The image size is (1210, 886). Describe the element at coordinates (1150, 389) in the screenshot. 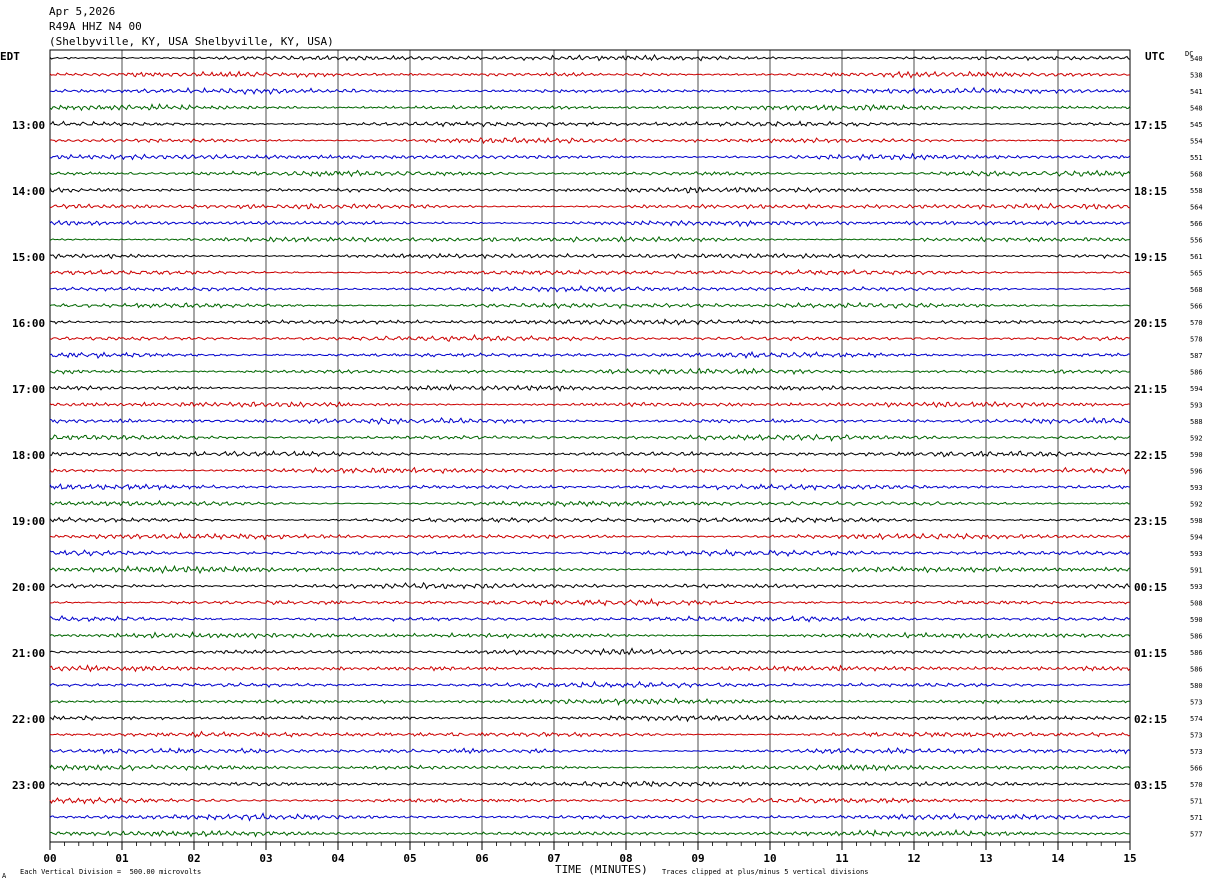

I see `right-hour-label: 21:15` at that location.